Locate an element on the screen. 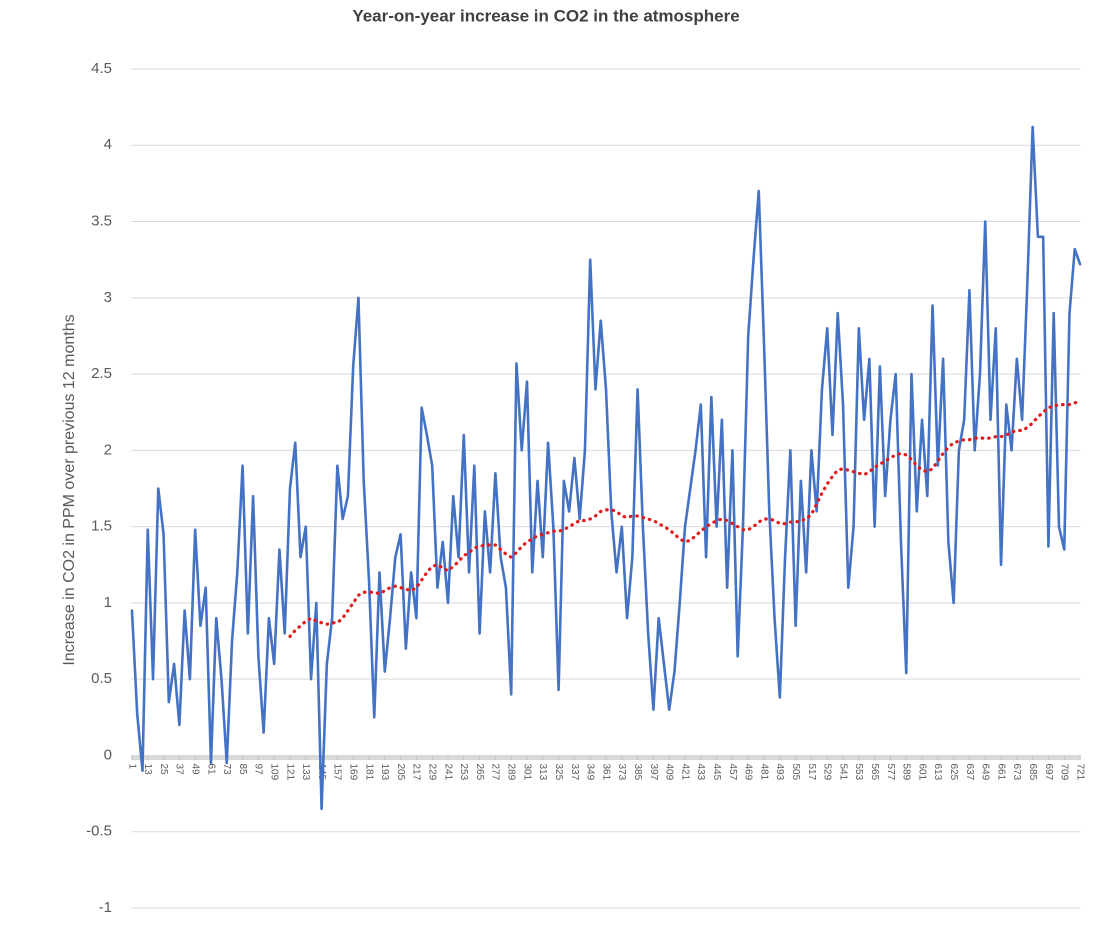 The width and height of the screenshot is (1100, 927). x-tick-label: 649 is located at coordinates (985, 771).